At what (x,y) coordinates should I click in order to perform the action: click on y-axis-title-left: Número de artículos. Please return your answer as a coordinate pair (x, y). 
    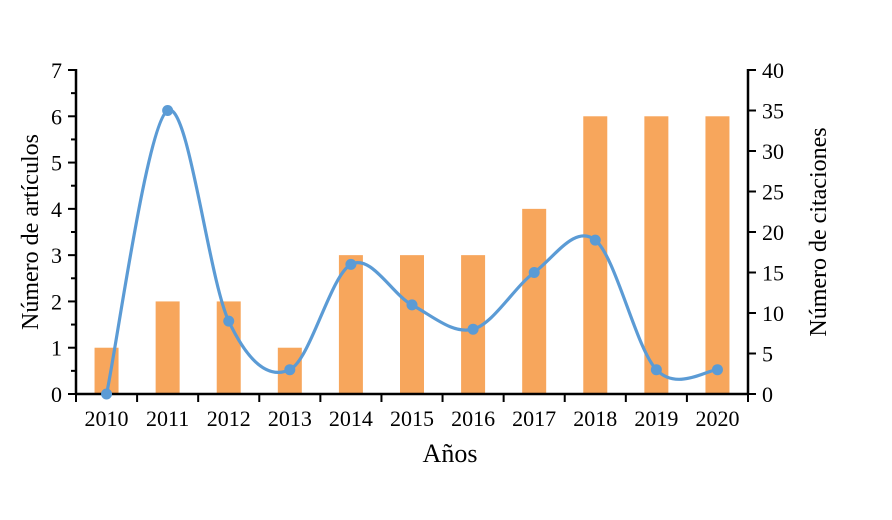
    Looking at the image, I should click on (31, 232).